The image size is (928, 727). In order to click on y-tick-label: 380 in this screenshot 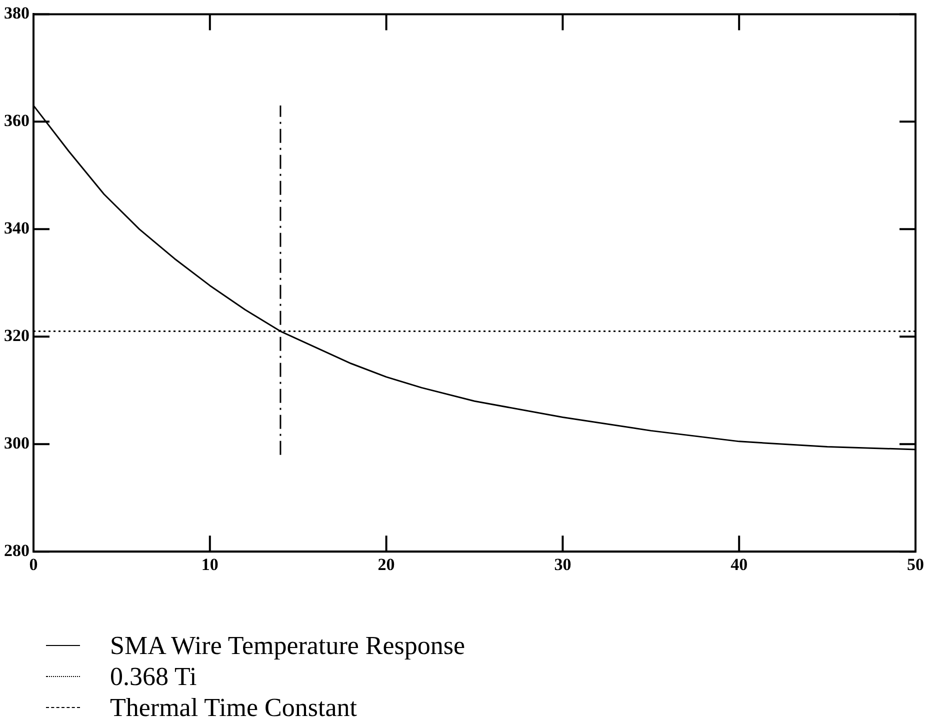, I will do `click(17, 13)`.